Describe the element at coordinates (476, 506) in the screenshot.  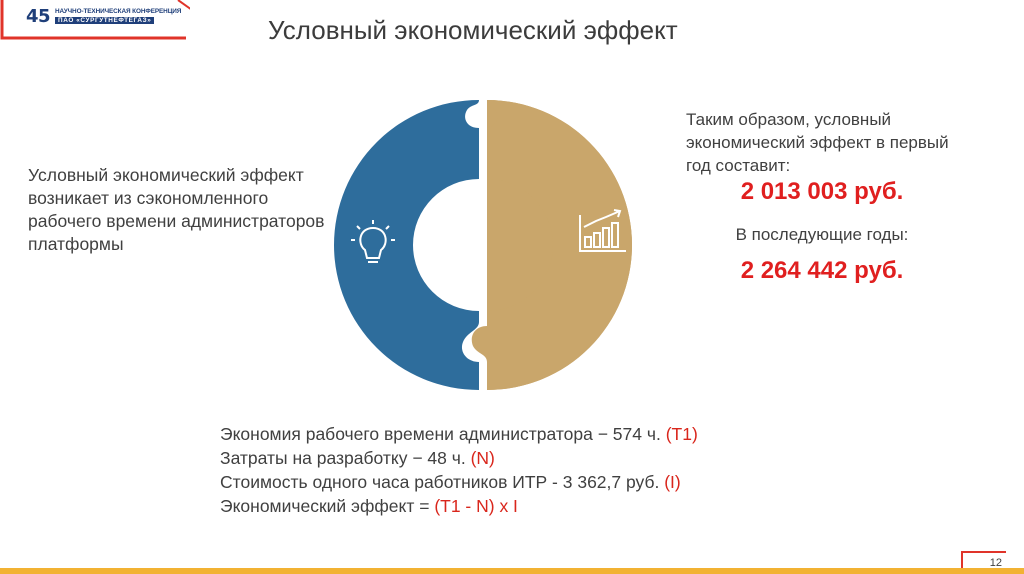
I see `formula-expression: (T1 - N) x I` at that location.